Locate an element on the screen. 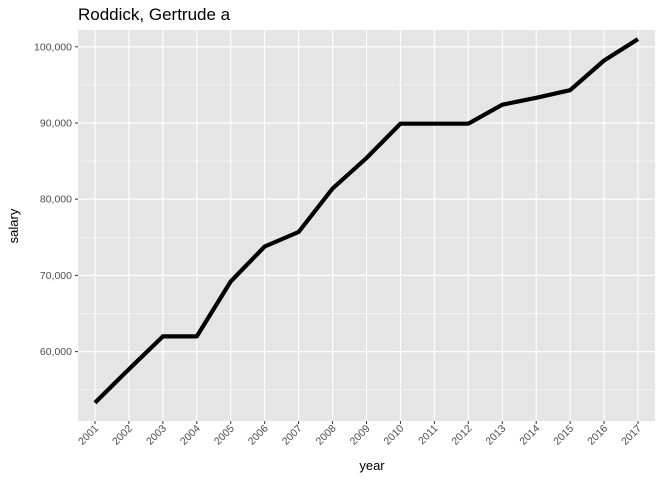 Image resolution: width=672 pixels, height=480 pixels. y-tick-label: 100,000 is located at coordinates (53, 47).